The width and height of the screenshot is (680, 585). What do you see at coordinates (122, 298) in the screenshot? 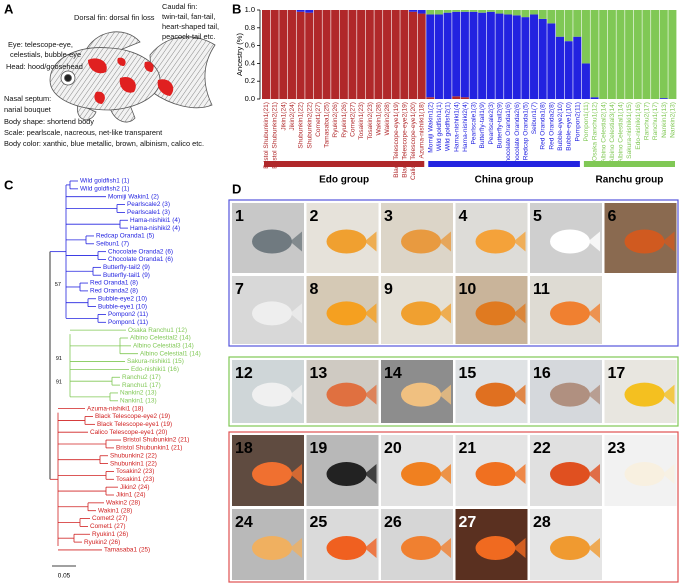
I see `leaf-label: Bubble-eye2 (10)` at bounding box center [122, 298].